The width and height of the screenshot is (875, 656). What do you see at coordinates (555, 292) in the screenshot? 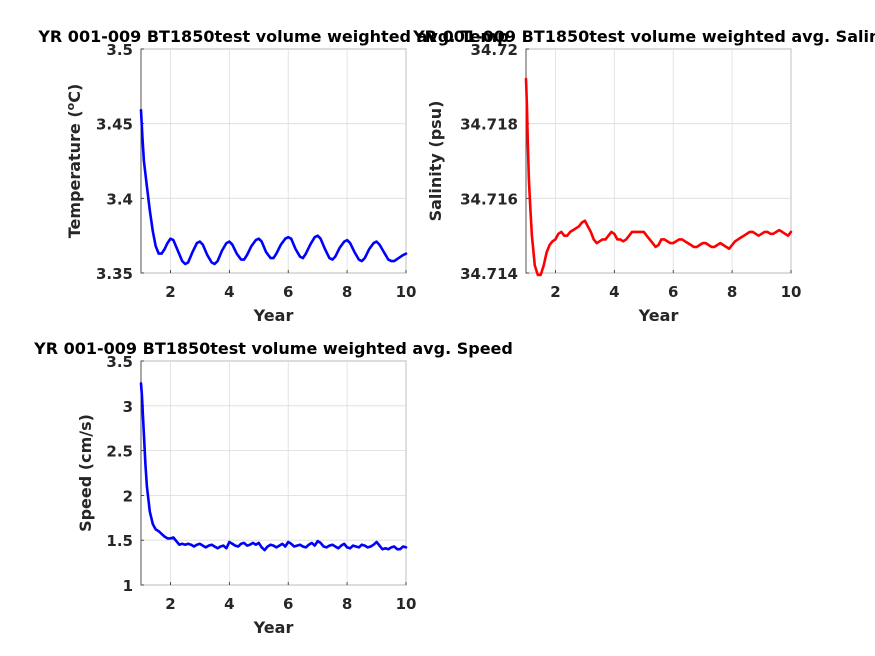
I see `salinity-x-tick-label: 2` at bounding box center [555, 292].